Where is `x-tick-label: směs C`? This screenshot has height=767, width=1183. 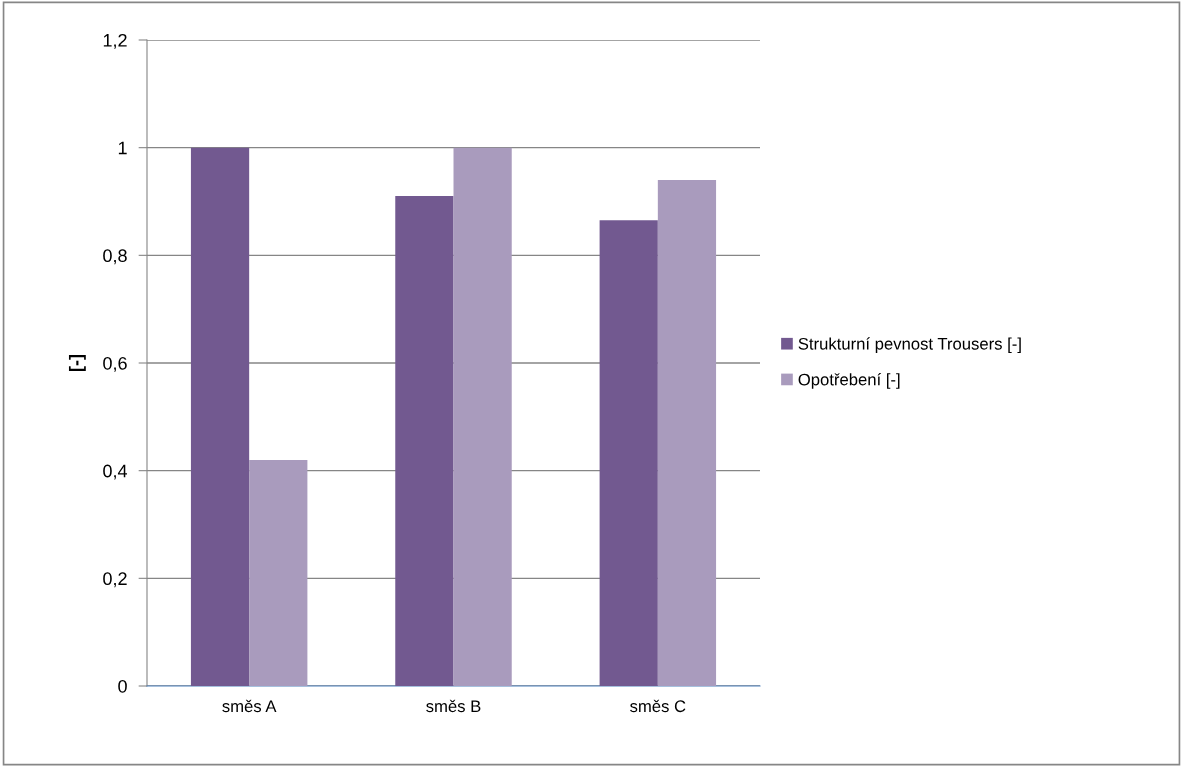 x-tick-label: směs C is located at coordinates (658, 706).